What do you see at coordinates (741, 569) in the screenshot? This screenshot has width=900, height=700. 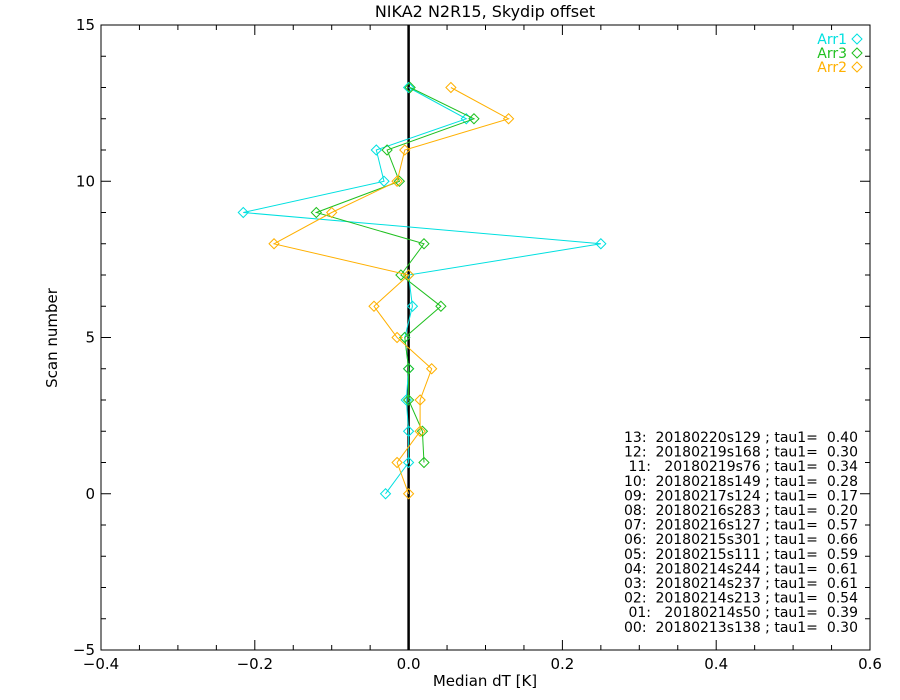 I see `scan-info-line: 04: 20180214s244 ; tau1= 0.61` at bounding box center [741, 569].